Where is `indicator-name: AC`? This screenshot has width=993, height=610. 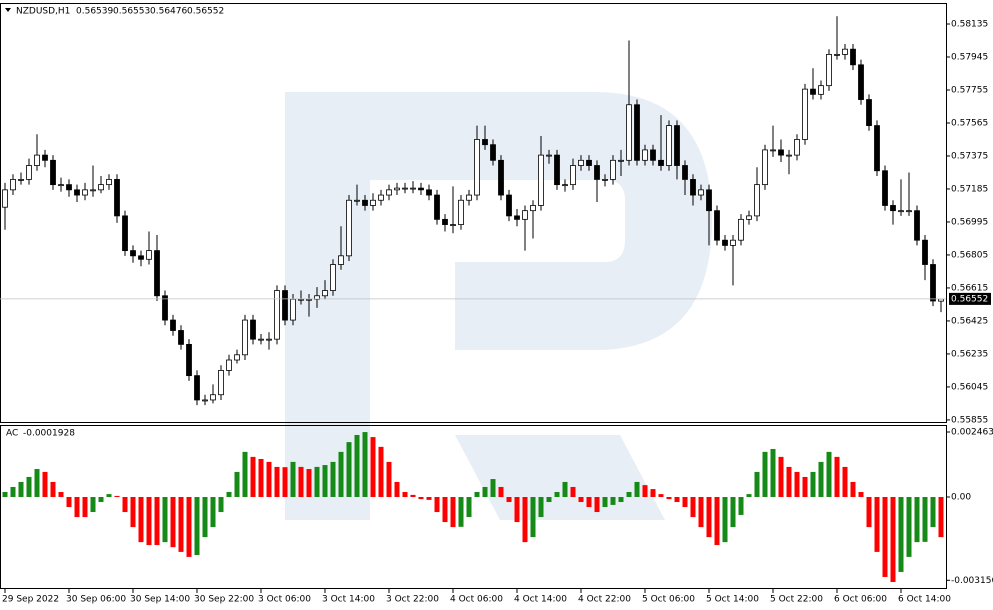 indicator-name: AC is located at coordinates (12, 434).